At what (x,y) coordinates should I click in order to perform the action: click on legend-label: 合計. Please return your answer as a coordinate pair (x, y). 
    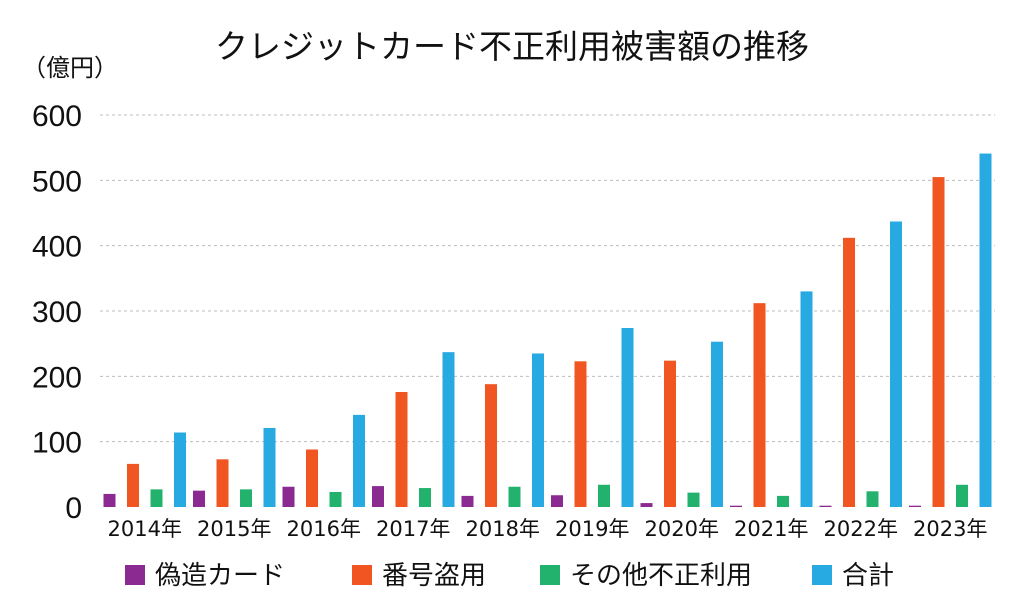
    Looking at the image, I should click on (868, 576).